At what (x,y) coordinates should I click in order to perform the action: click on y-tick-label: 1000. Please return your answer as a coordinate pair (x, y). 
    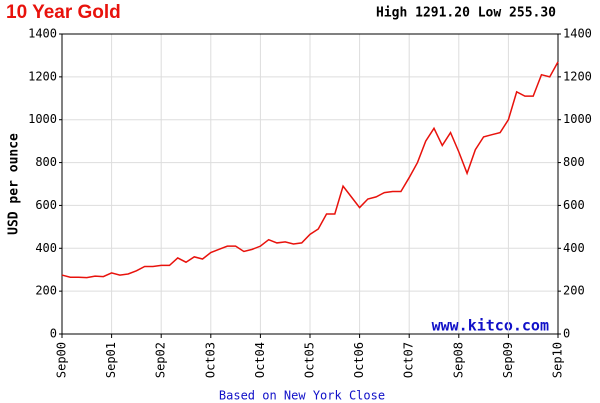
    Looking at the image, I should click on (42, 119).